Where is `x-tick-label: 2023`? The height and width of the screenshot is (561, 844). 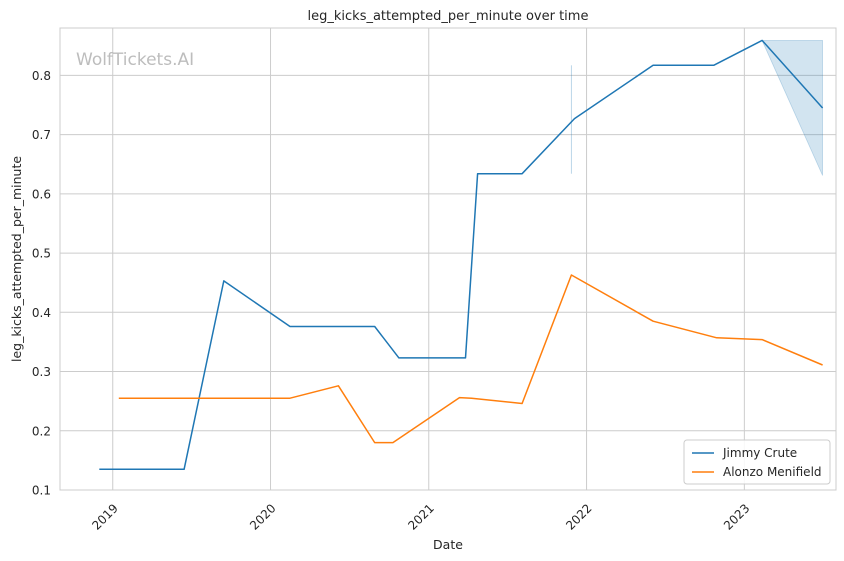 x-tick-label: 2023 is located at coordinates (736, 516).